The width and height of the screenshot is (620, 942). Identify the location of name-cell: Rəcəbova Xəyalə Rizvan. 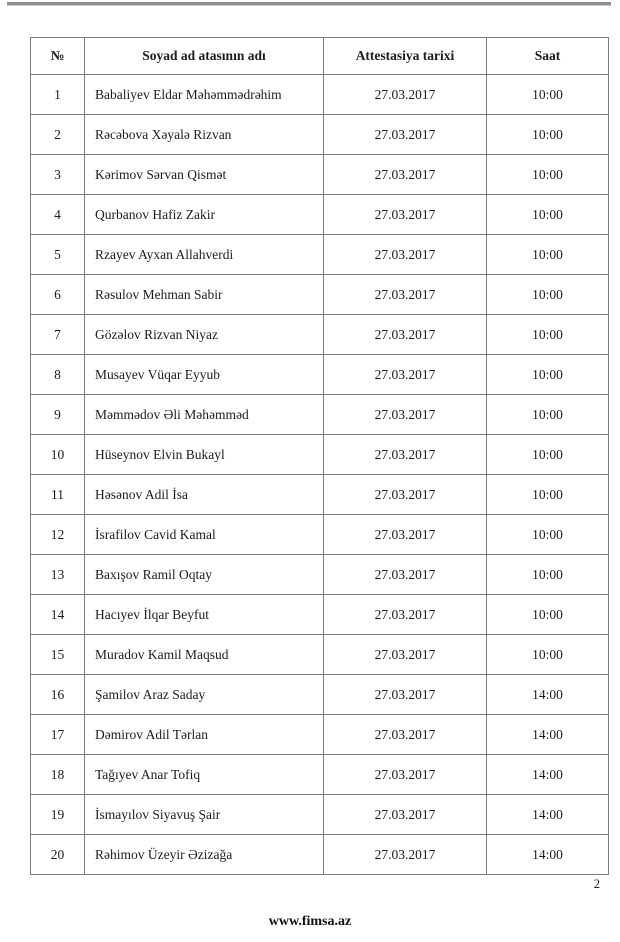
(204, 134).